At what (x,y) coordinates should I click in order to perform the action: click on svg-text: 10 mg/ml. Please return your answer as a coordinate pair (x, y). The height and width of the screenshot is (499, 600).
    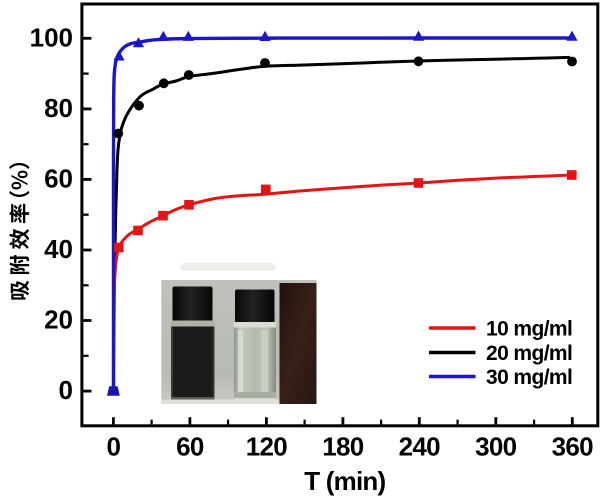
    Looking at the image, I should click on (529, 329).